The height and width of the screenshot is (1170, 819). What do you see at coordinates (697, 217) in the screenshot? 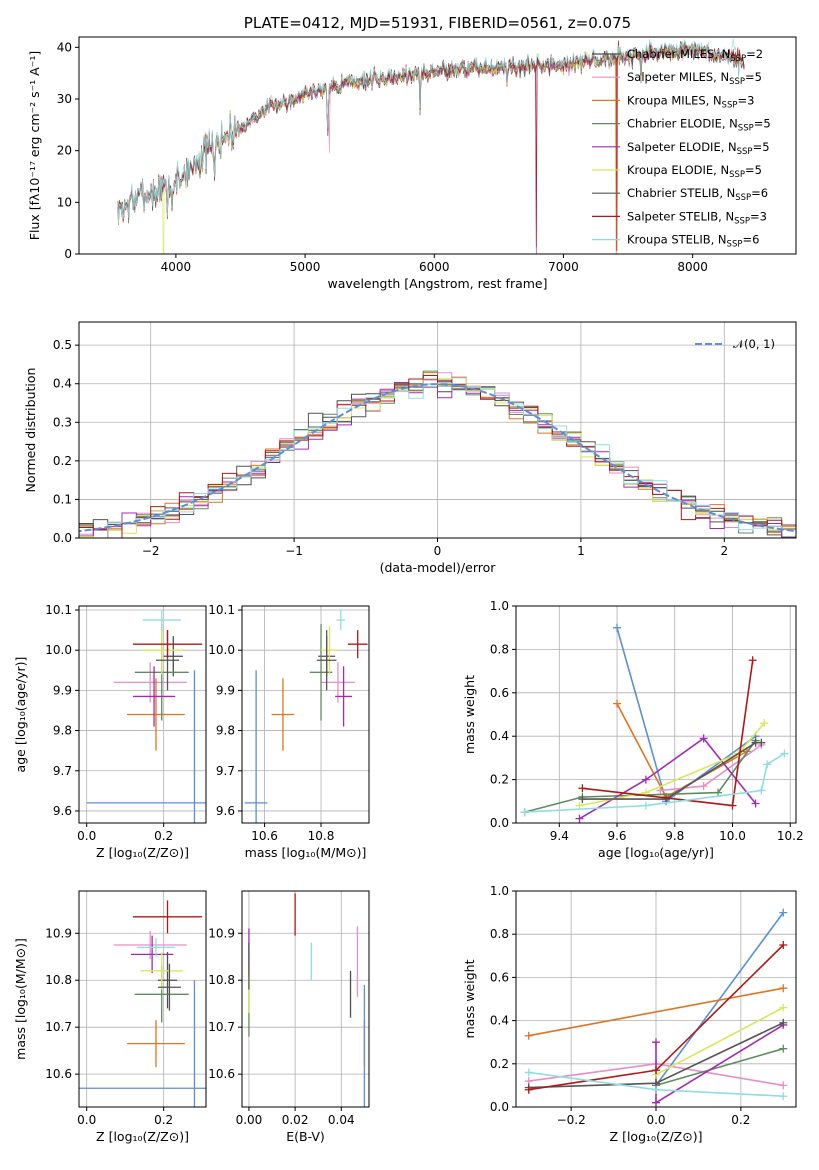
I see `legend-entry: Salpeter STELIB, NSSP=3` at bounding box center [697, 217].